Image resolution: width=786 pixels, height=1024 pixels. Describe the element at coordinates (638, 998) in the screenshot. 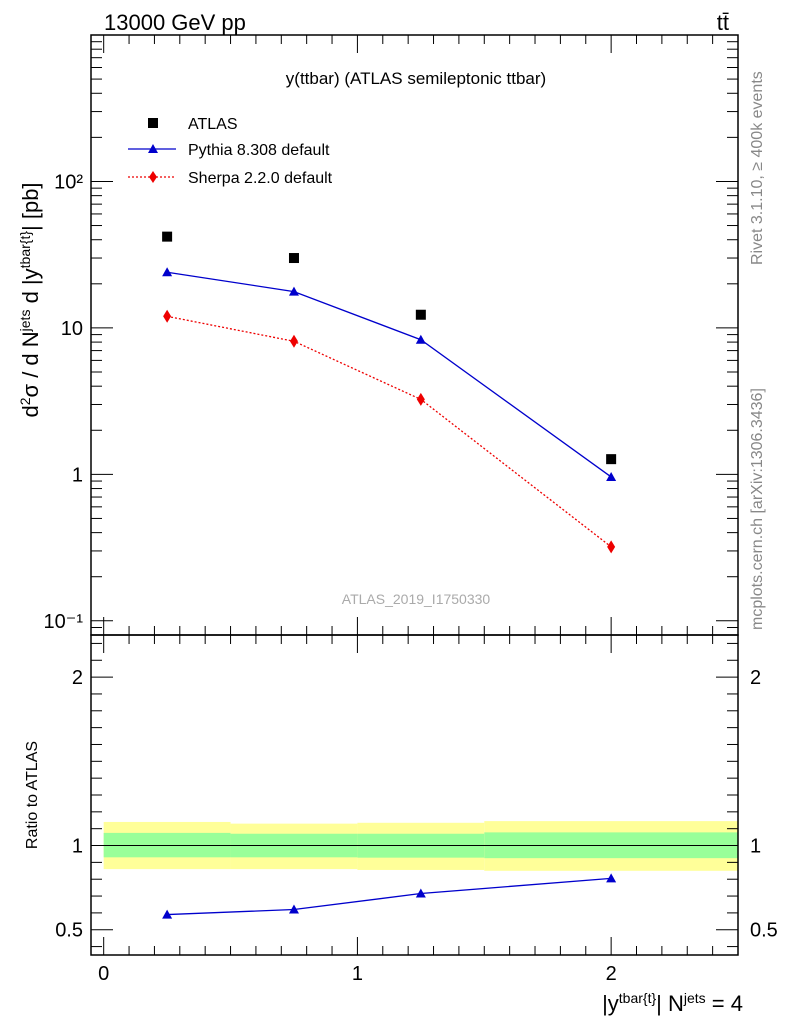

I see `x-label-part: tbar{t}` at that location.